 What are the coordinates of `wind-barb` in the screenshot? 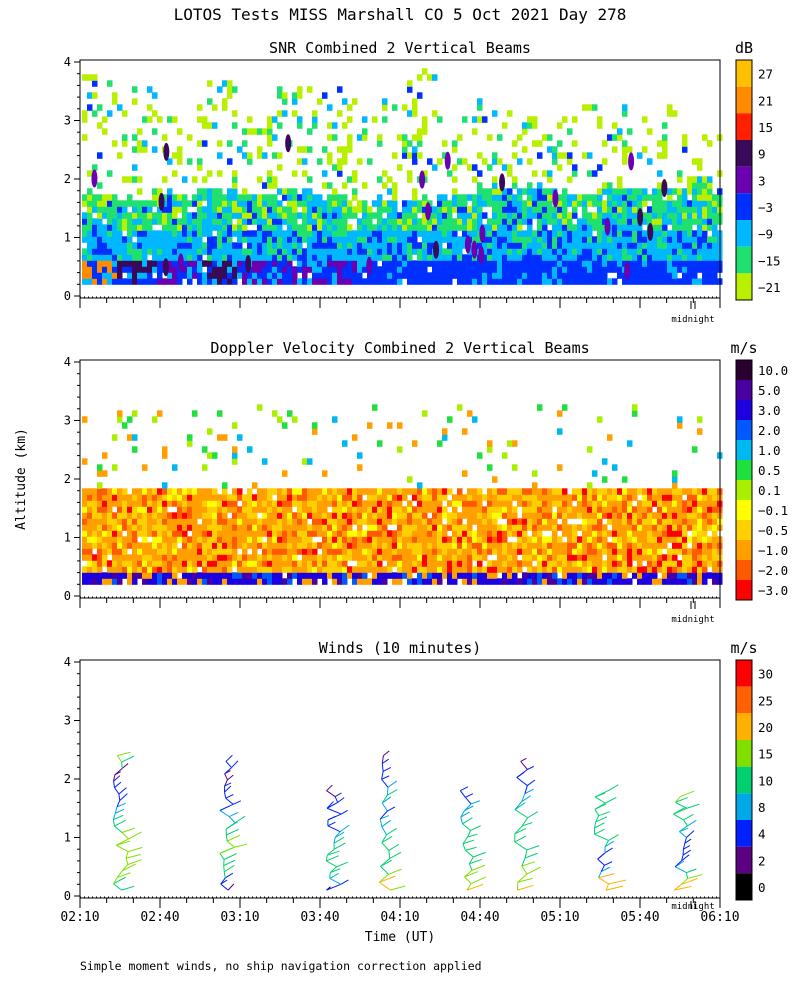 It's located at (692, 823).